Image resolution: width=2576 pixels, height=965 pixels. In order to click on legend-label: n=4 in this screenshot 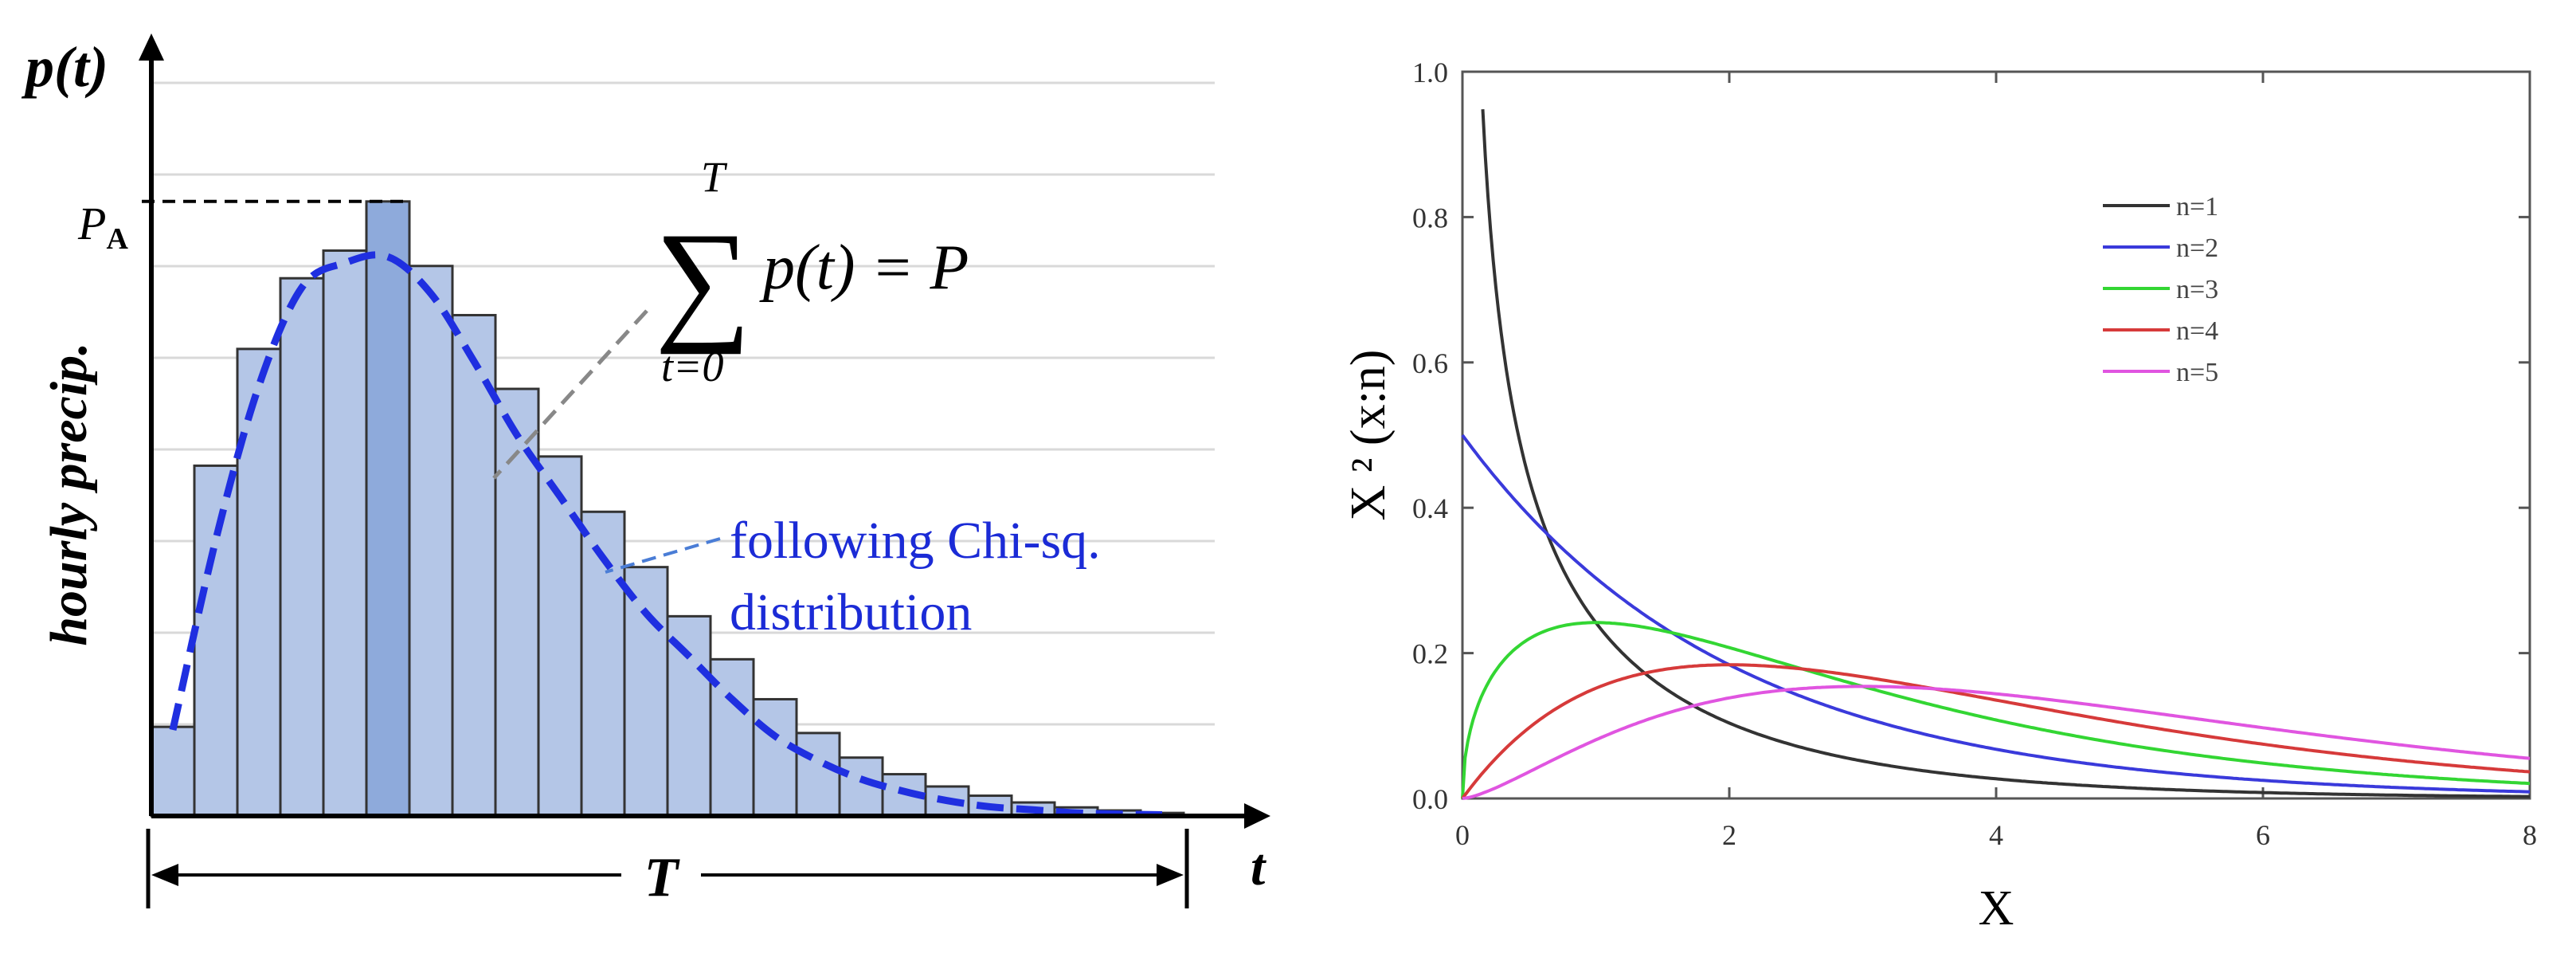, I will do `click(2197, 331)`.